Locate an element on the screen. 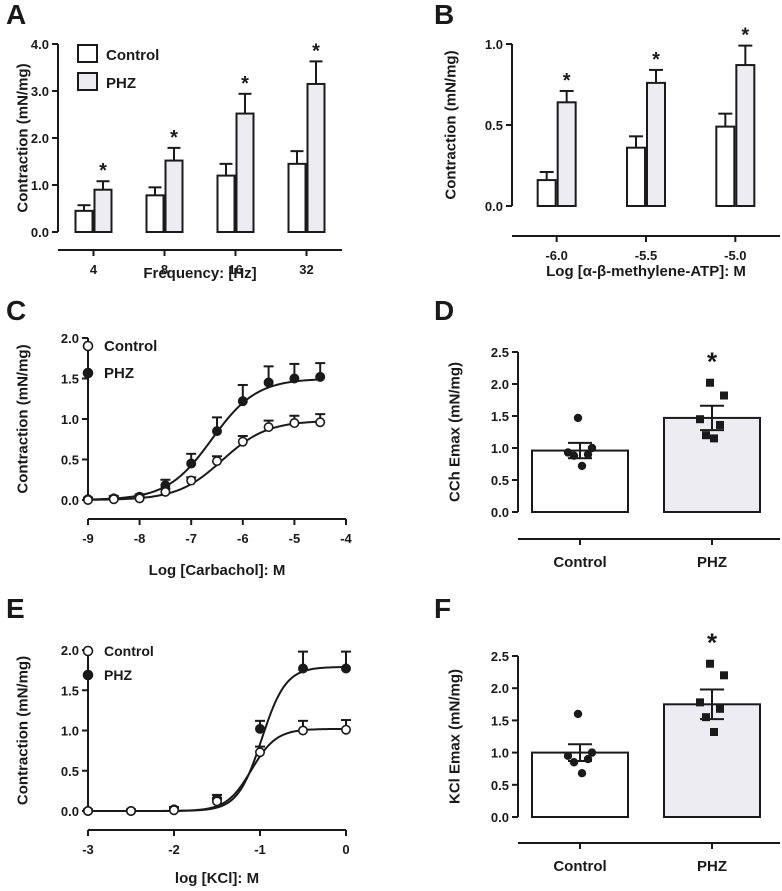  x-tick-label: -9 is located at coordinates (88, 538).